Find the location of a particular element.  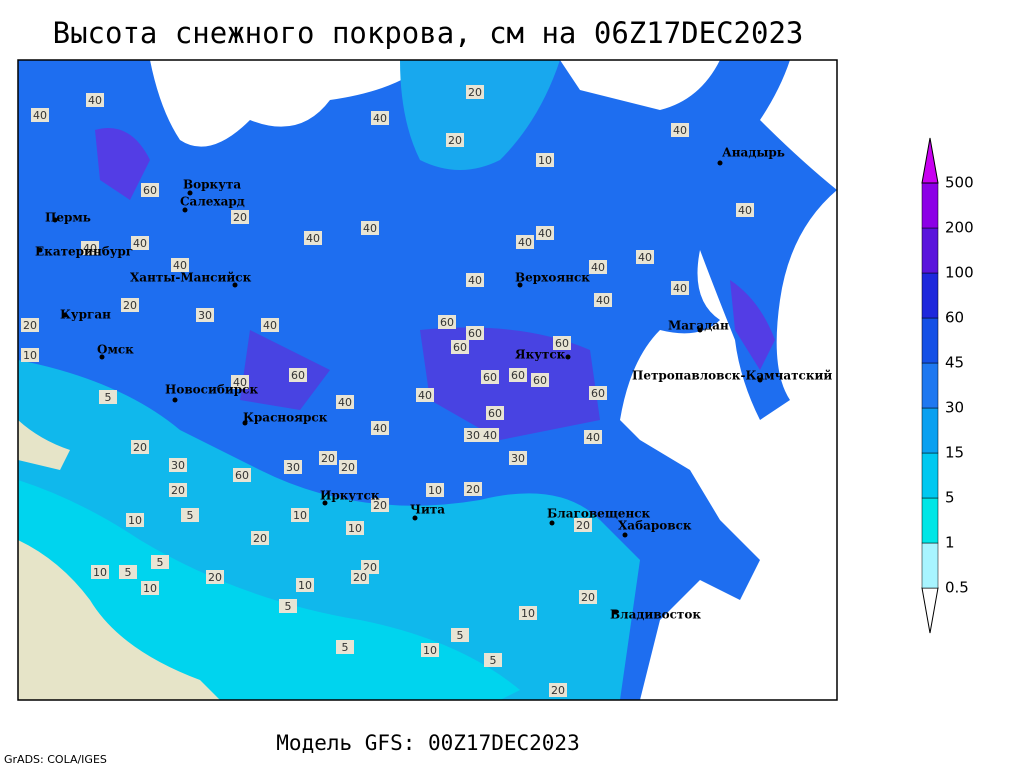

city-label: Новосибирск is located at coordinates (211, 390).